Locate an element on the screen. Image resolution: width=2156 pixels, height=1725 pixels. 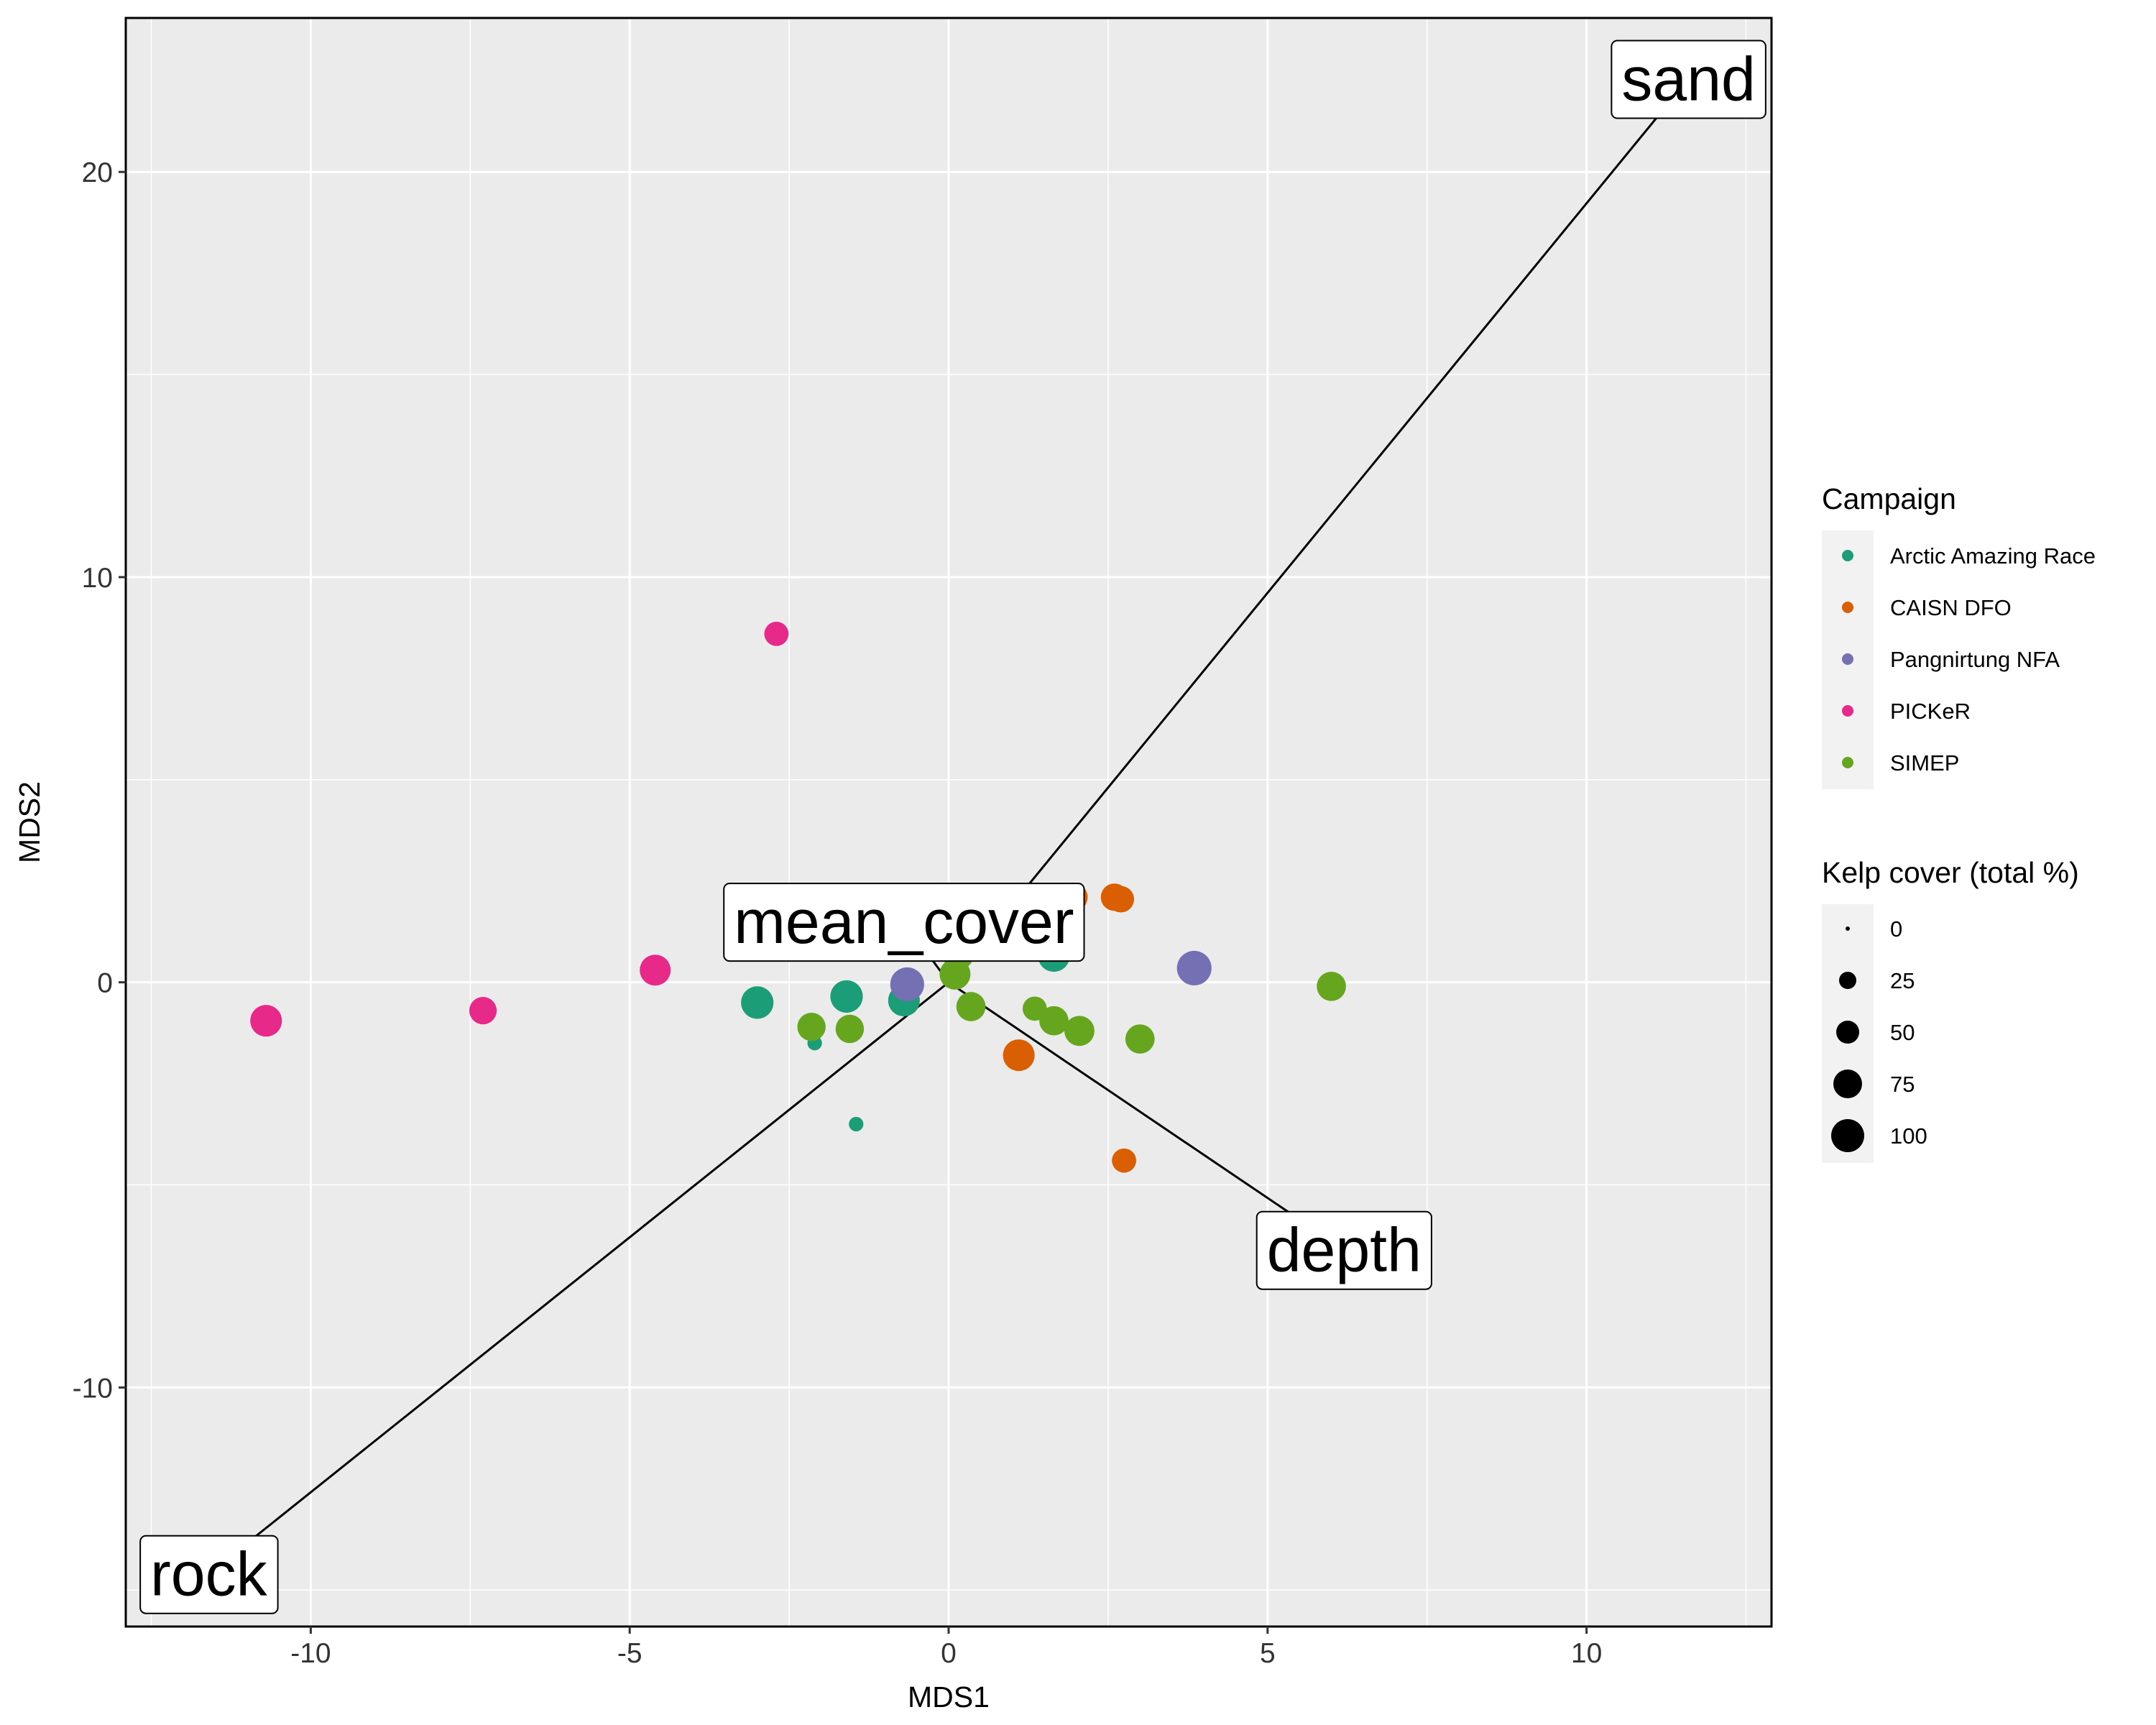
x-tick-label: 5 is located at coordinates (1268, 1653).